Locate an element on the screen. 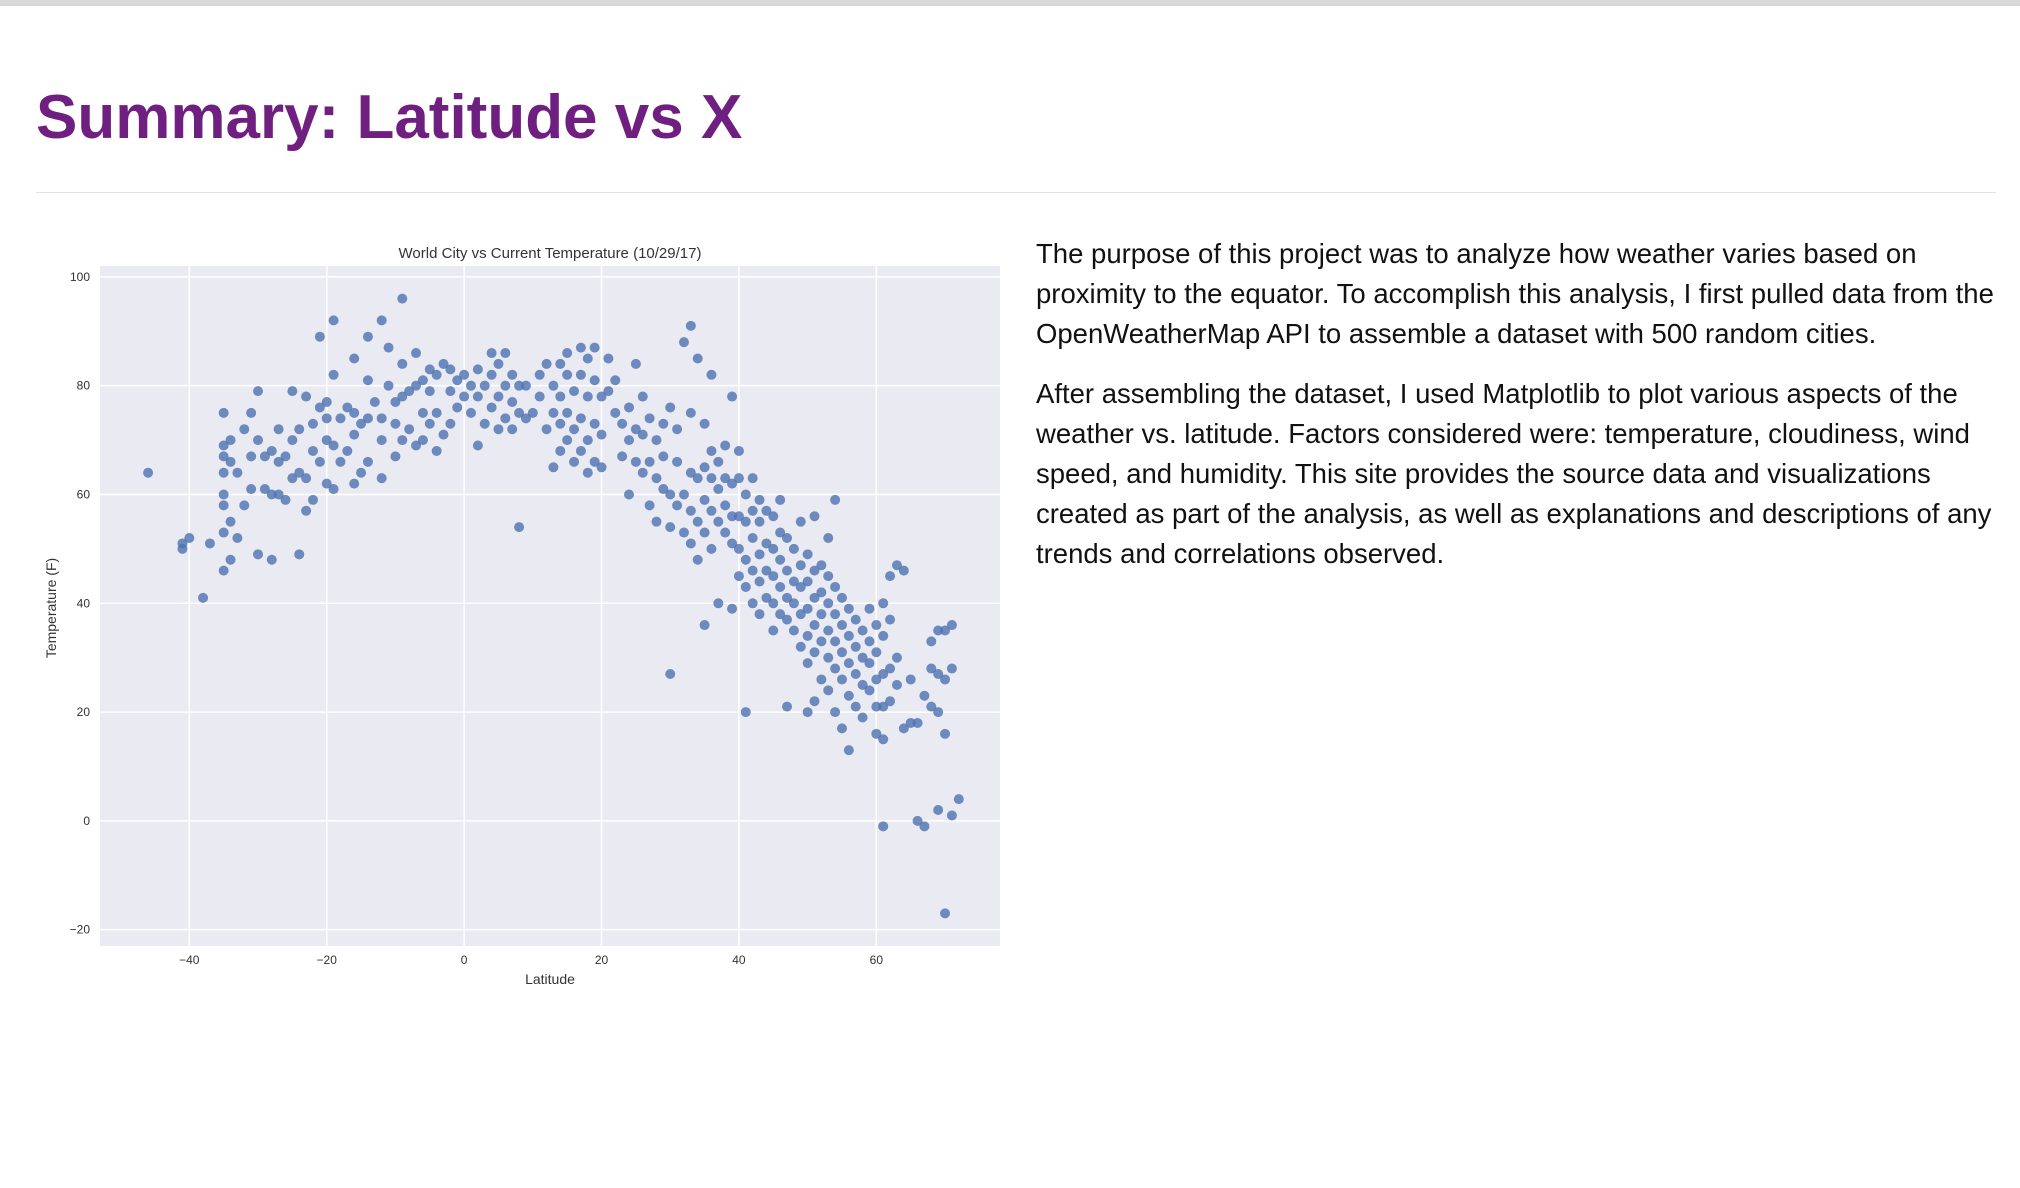  y-tick-label: −20 is located at coordinates (80, 930).